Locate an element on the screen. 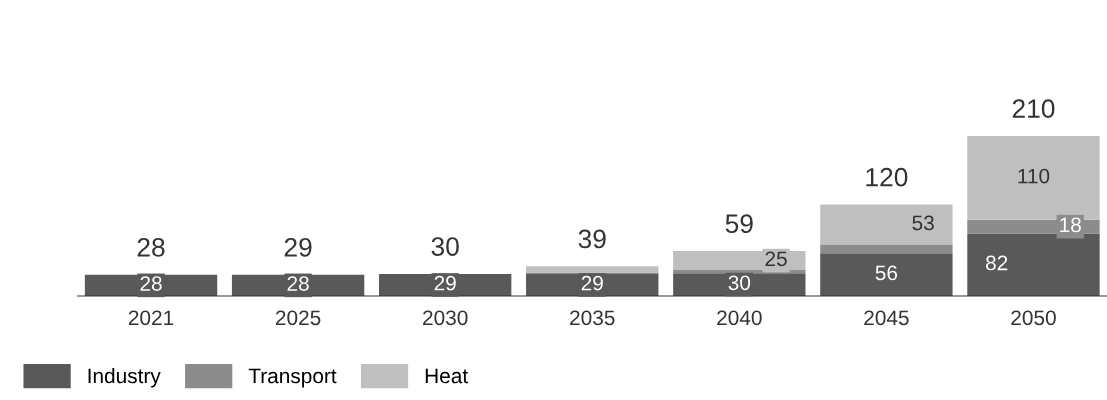 The image size is (1107, 400). x-tick-label: 2035 is located at coordinates (592, 318).